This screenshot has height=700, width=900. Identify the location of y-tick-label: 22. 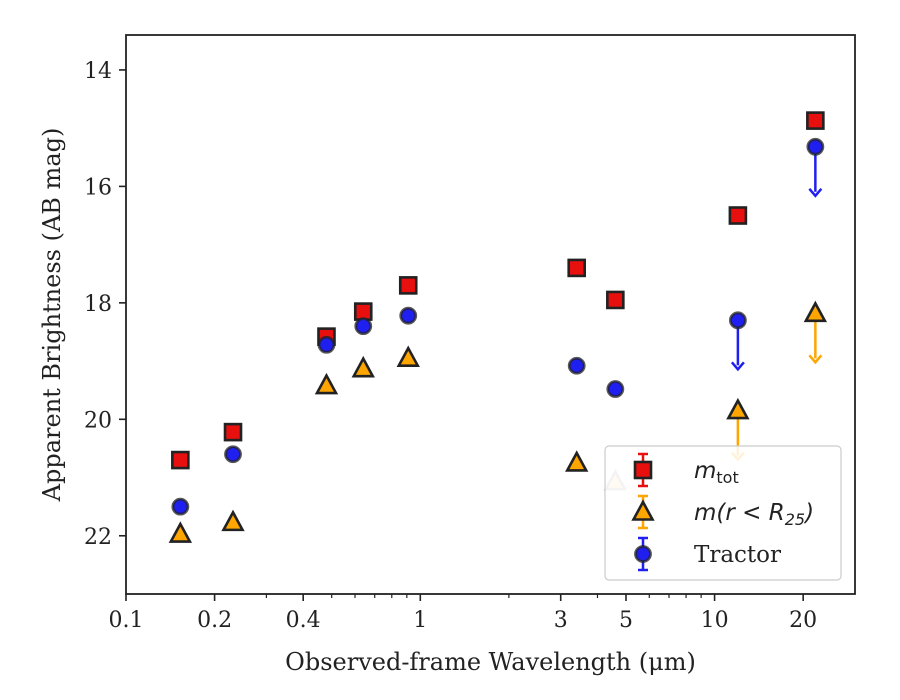
(98, 537).